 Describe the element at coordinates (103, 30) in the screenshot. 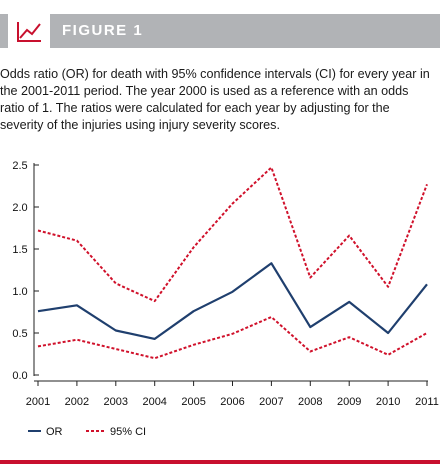

I see `figure-label: FIGURE 1` at that location.